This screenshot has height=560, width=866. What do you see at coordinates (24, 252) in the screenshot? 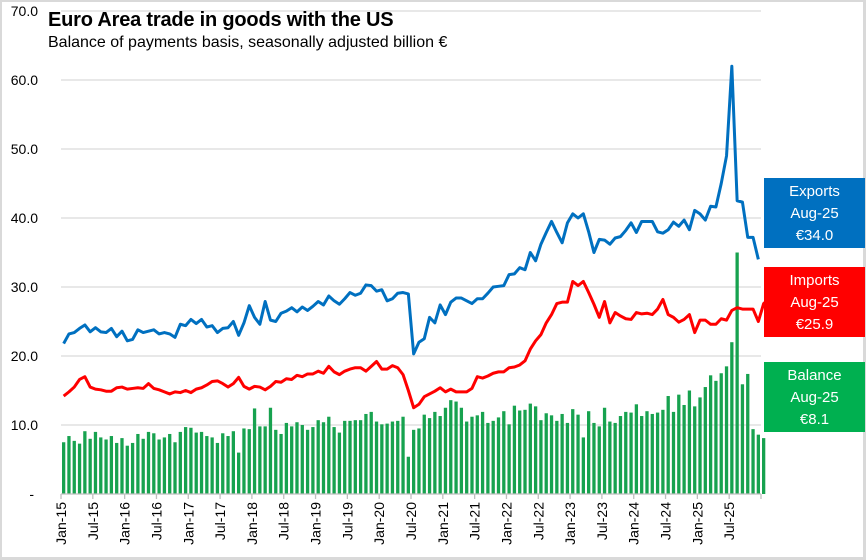
I see `y-axis-ticks: - 10.0 20.0 30.0 40.0 50.0 60.0 70.0` at bounding box center [24, 252].